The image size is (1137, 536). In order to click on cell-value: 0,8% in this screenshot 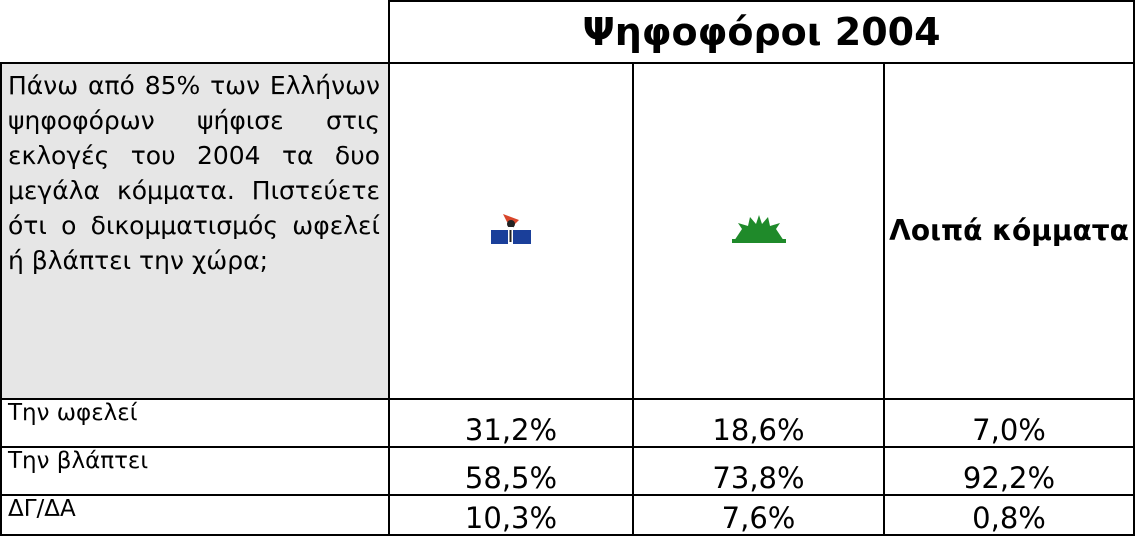, I will do `click(1009, 515)`.